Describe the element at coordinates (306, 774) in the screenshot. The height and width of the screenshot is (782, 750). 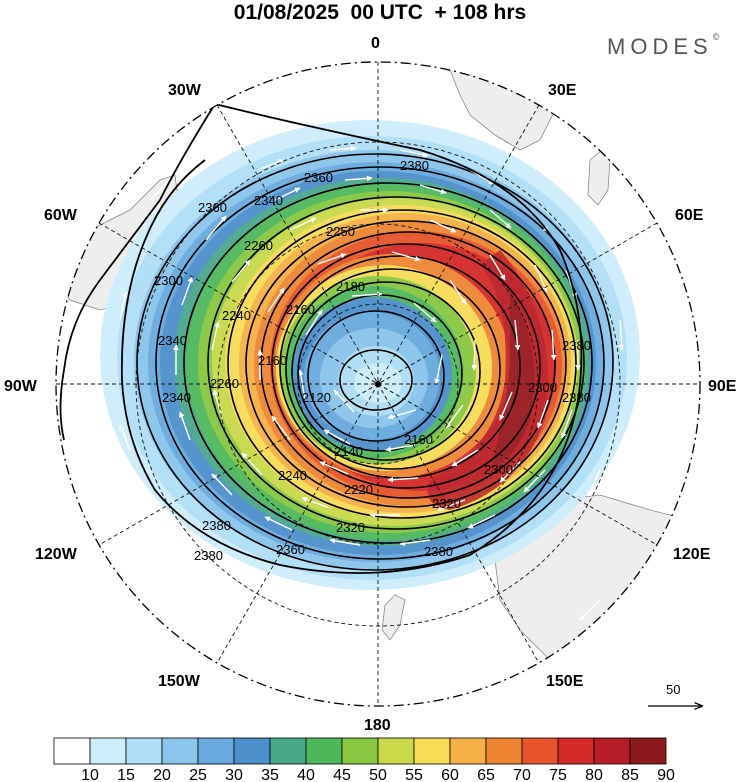
I see `colorbar-label: 40` at that location.